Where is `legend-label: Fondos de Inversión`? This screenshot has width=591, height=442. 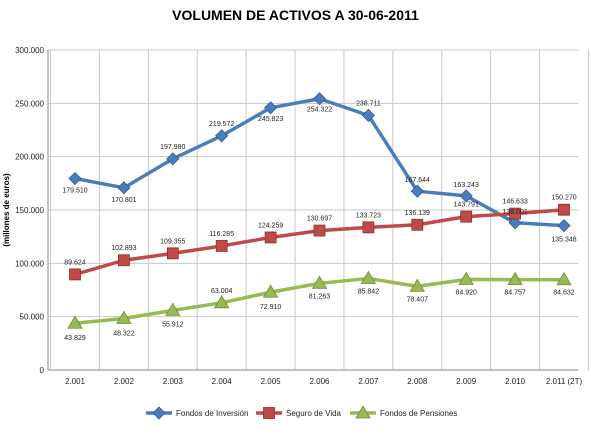 legend-label: Fondos de Inversión is located at coordinates (212, 413).